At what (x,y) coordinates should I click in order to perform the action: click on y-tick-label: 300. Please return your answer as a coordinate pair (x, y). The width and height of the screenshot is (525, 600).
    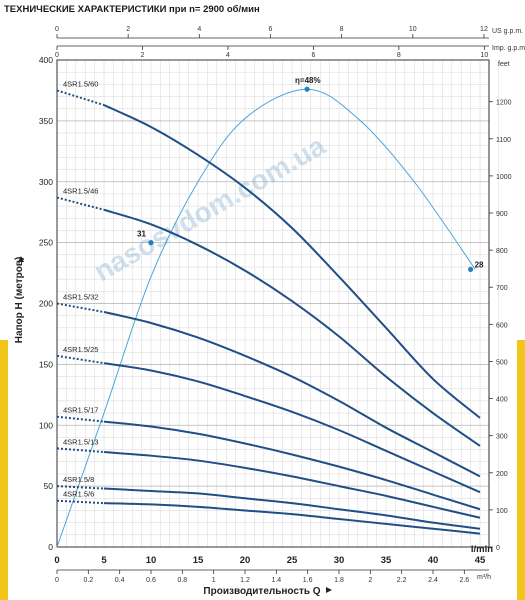
    Looking at the image, I should click on (46, 182).